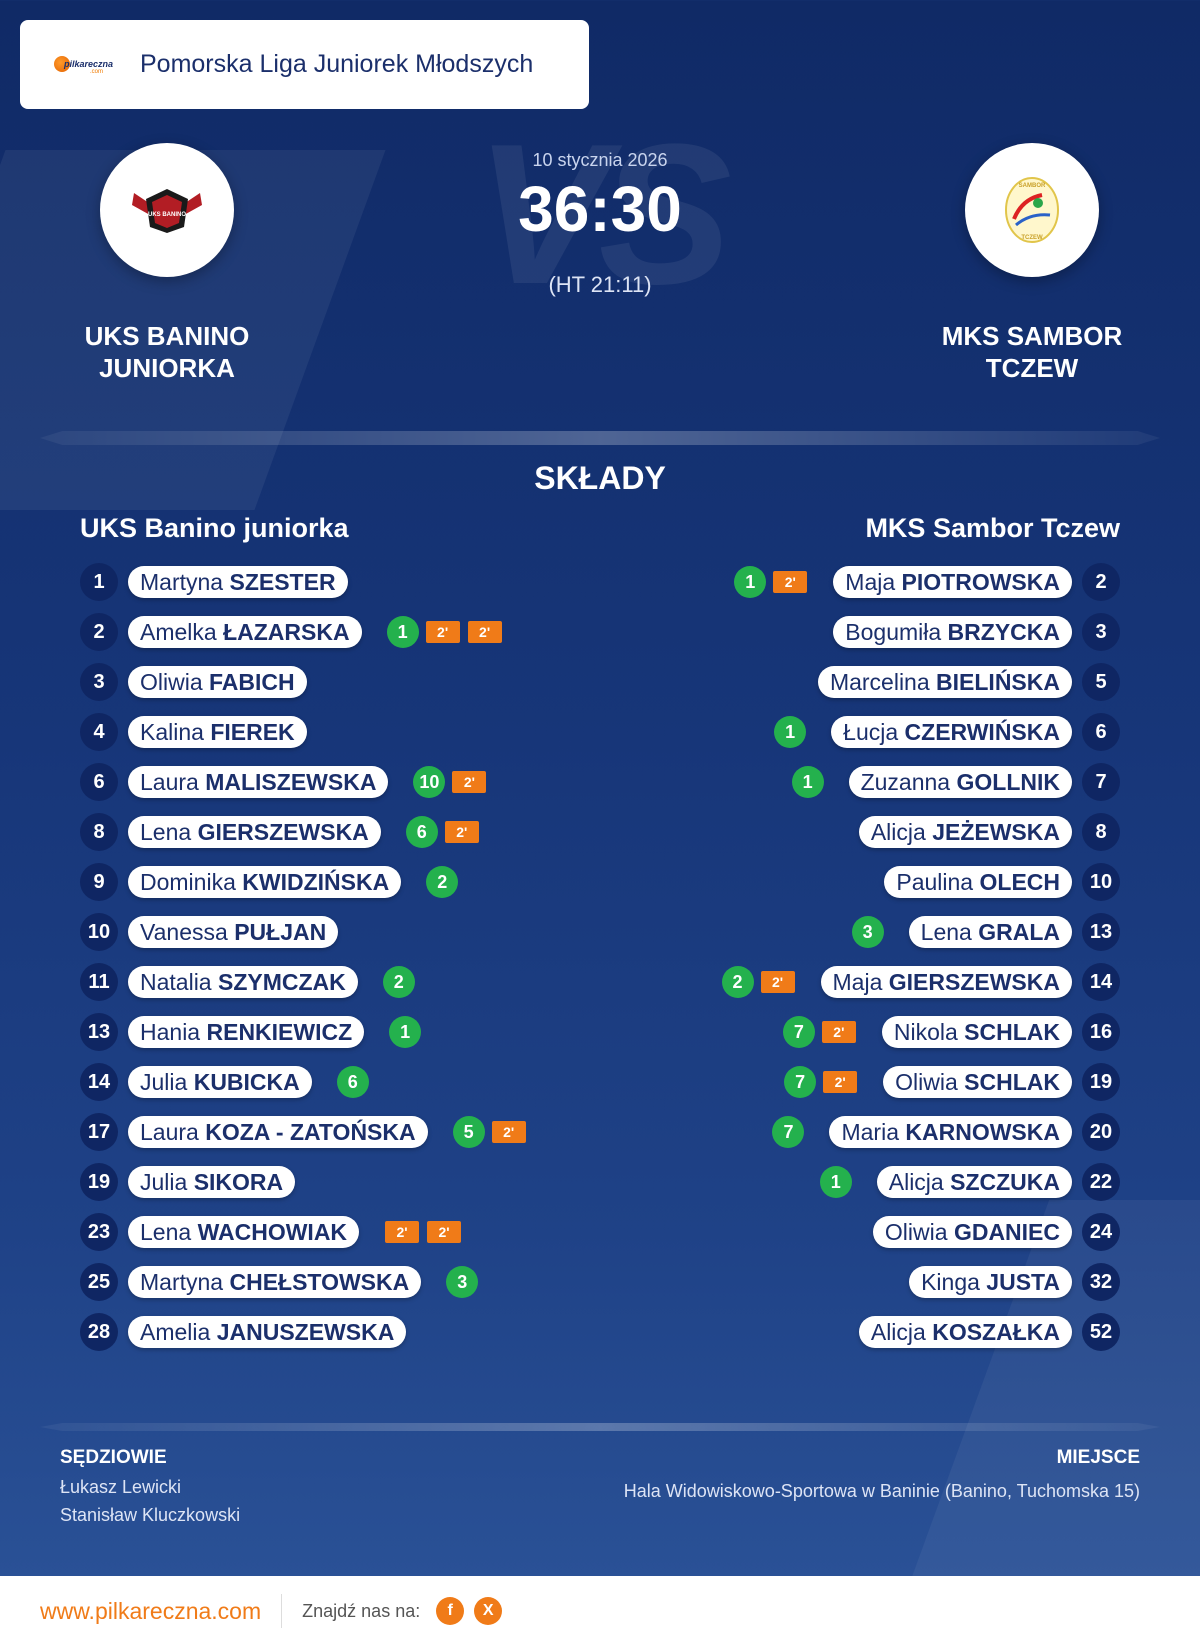 The width and height of the screenshot is (1200, 1646). What do you see at coordinates (99, 1282) in the screenshot?
I see `shirt-number: 25` at bounding box center [99, 1282].